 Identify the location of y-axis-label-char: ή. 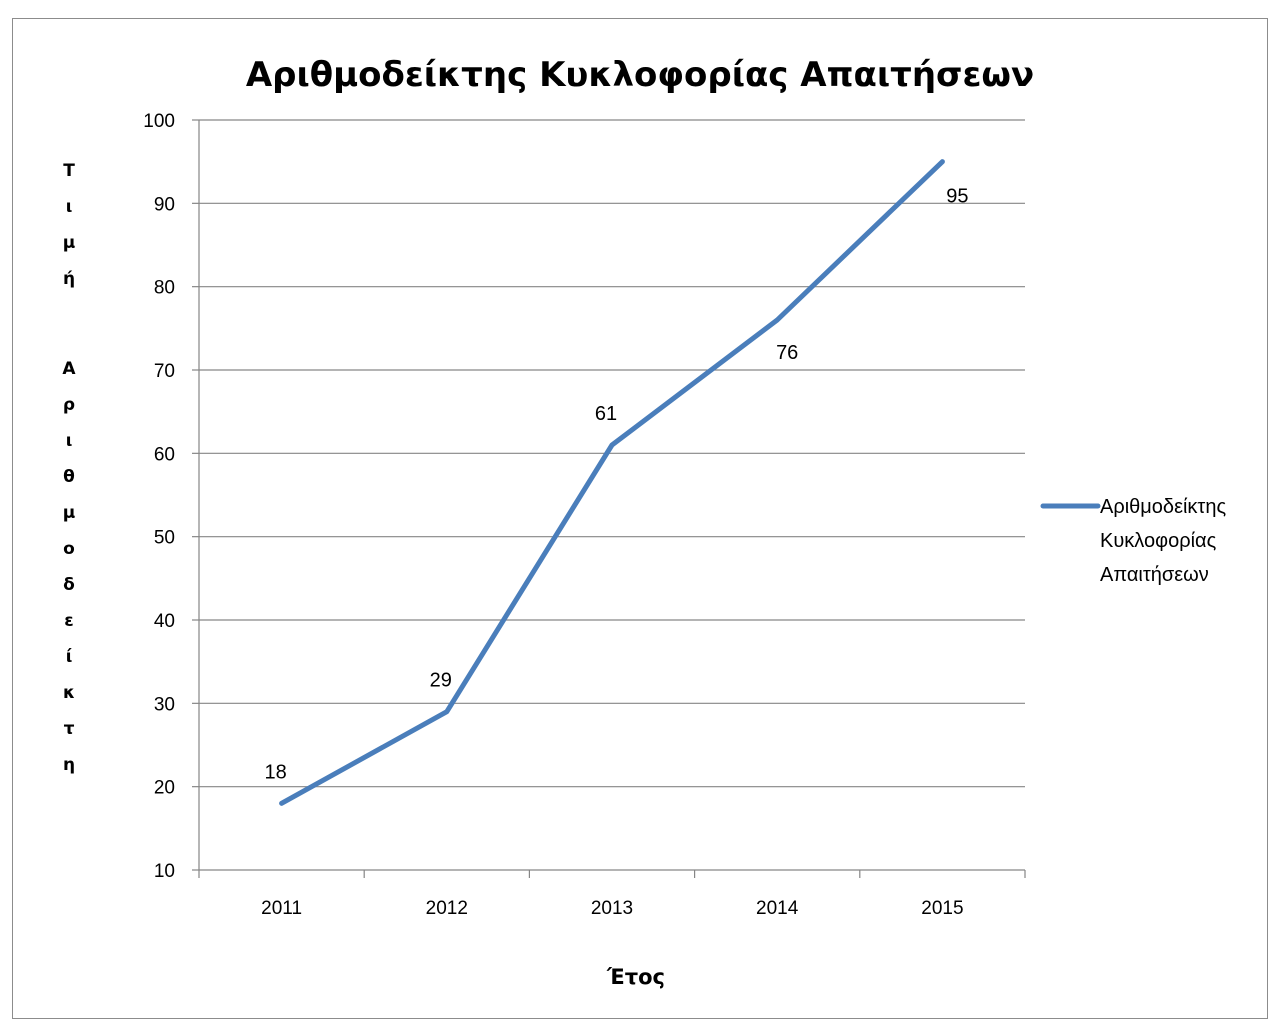
(69, 279).